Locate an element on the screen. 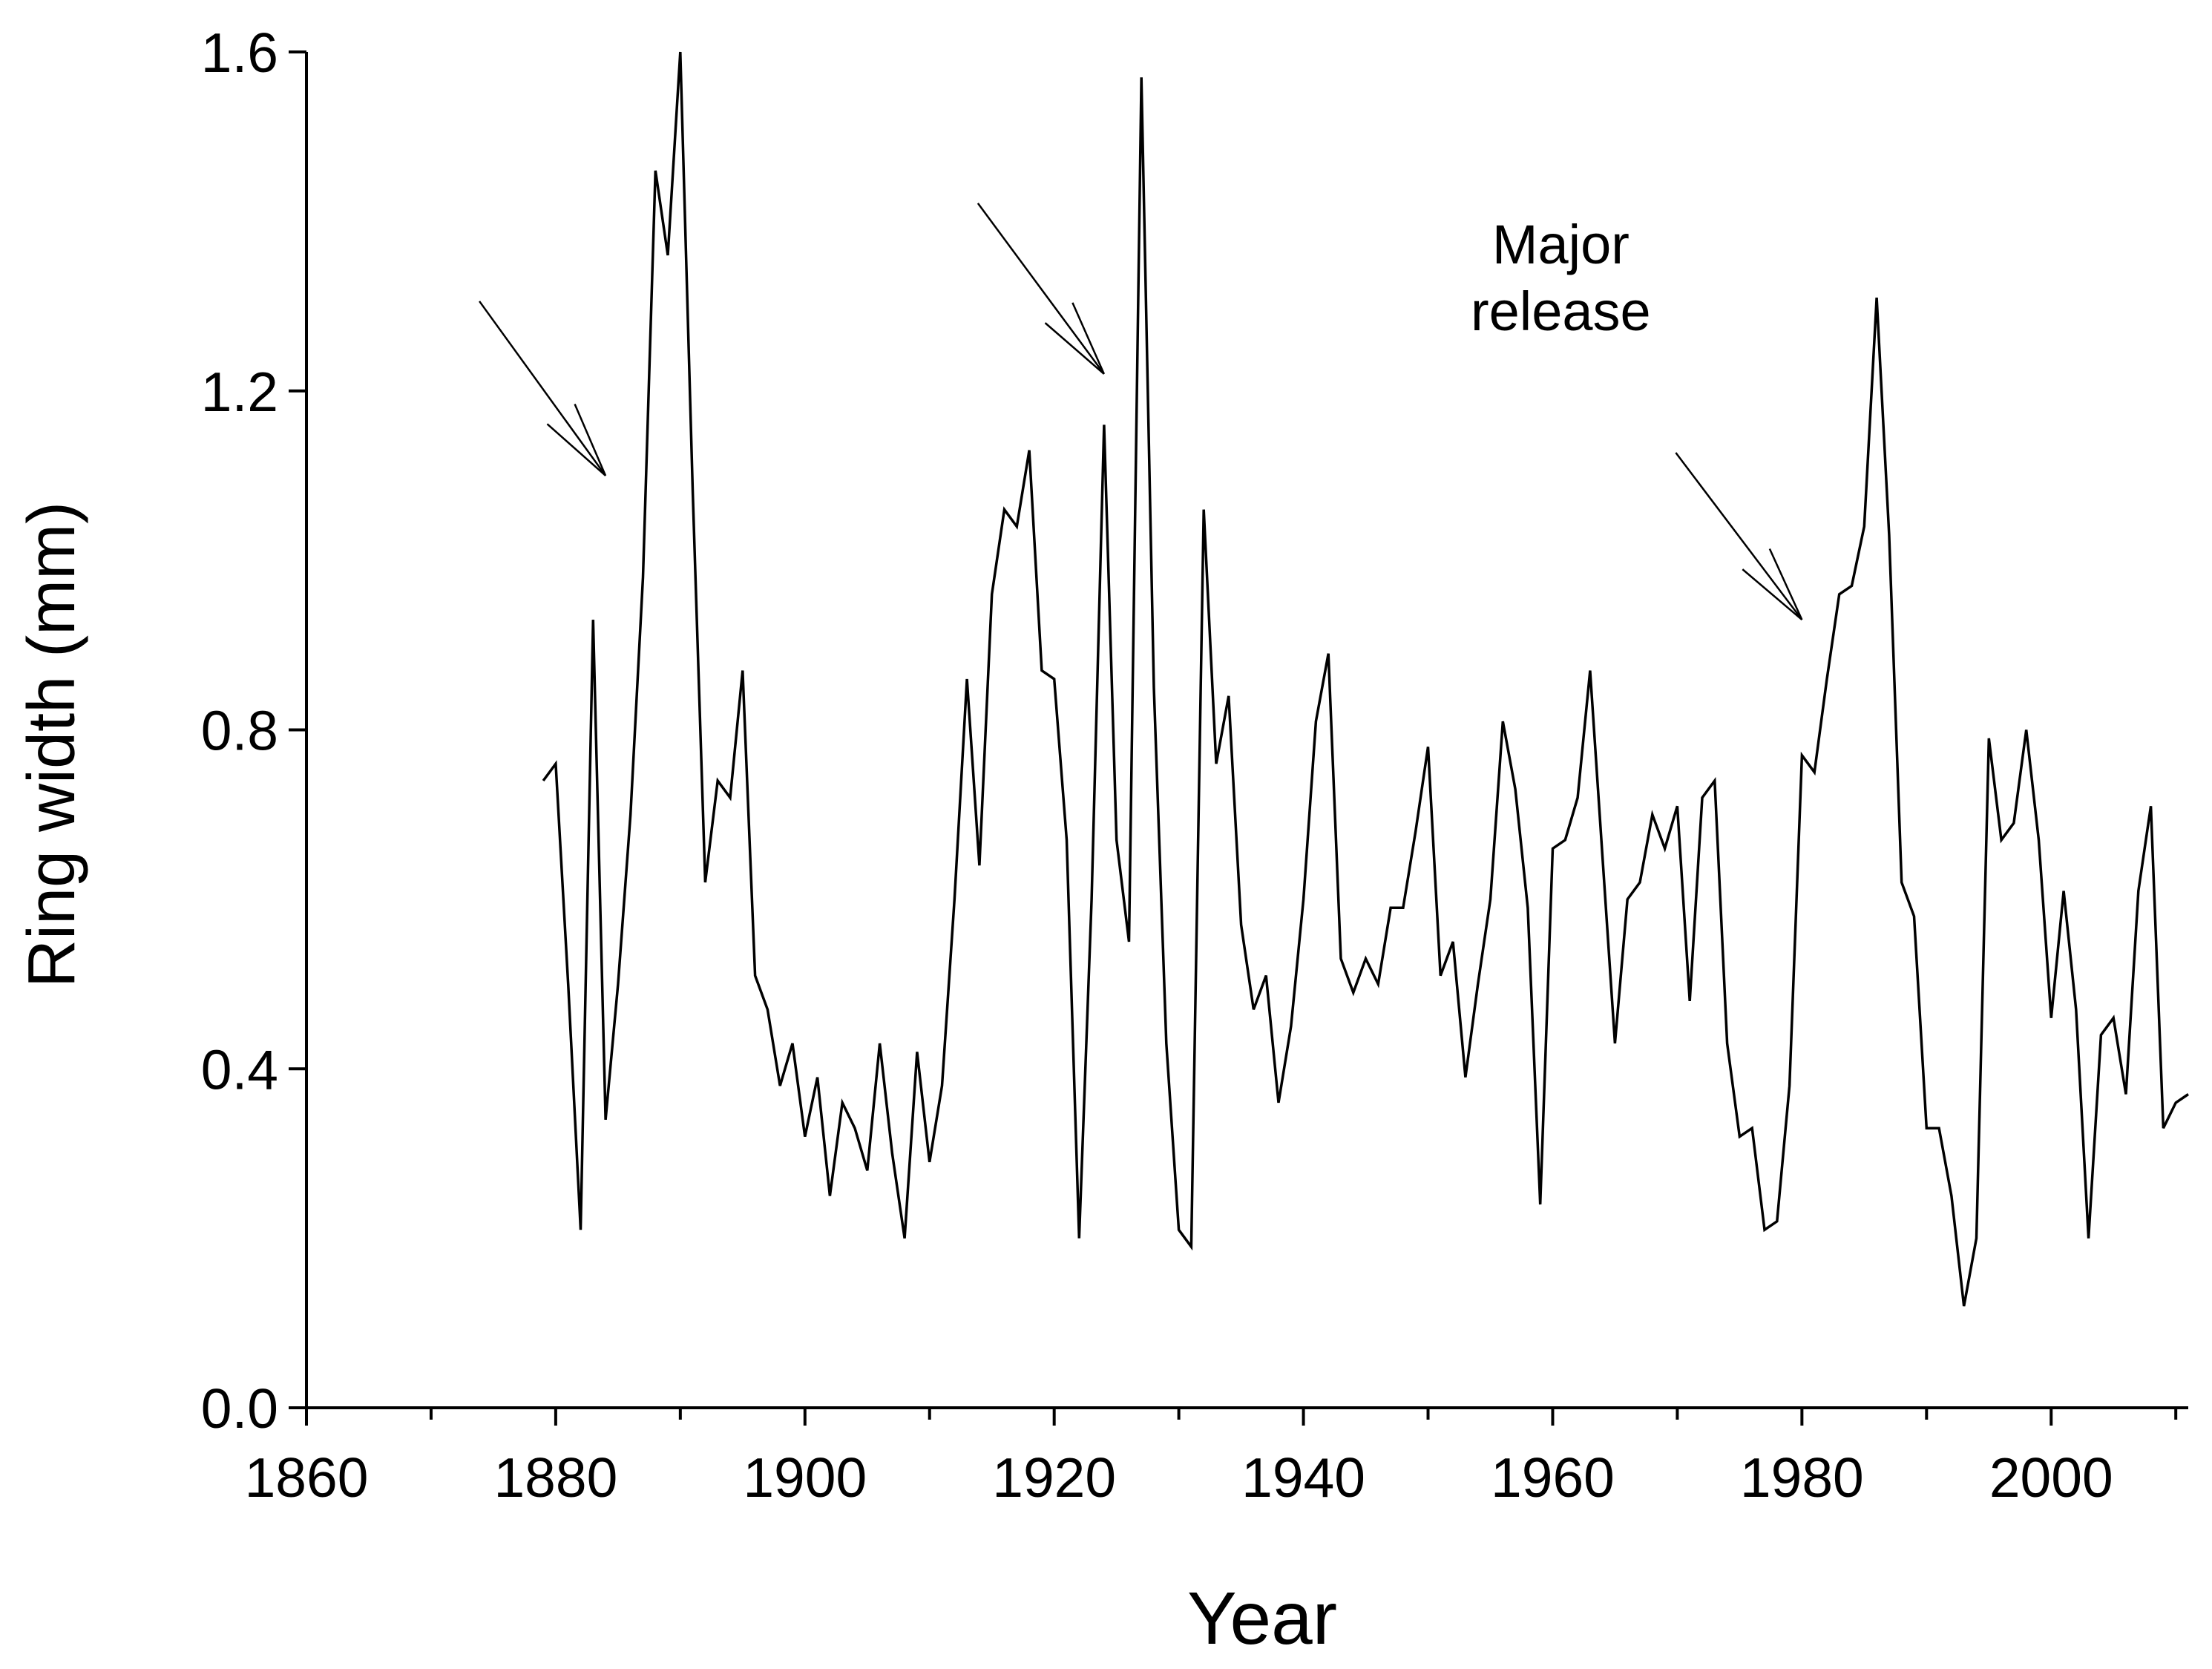  y-axis-title: Ring width (mm) is located at coordinates (52, 745).